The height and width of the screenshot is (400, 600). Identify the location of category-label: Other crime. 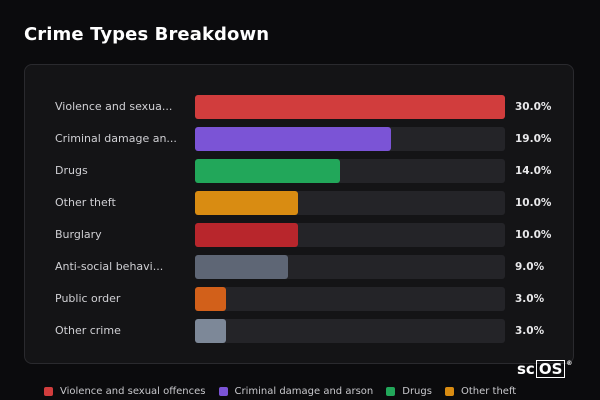
(88, 330).